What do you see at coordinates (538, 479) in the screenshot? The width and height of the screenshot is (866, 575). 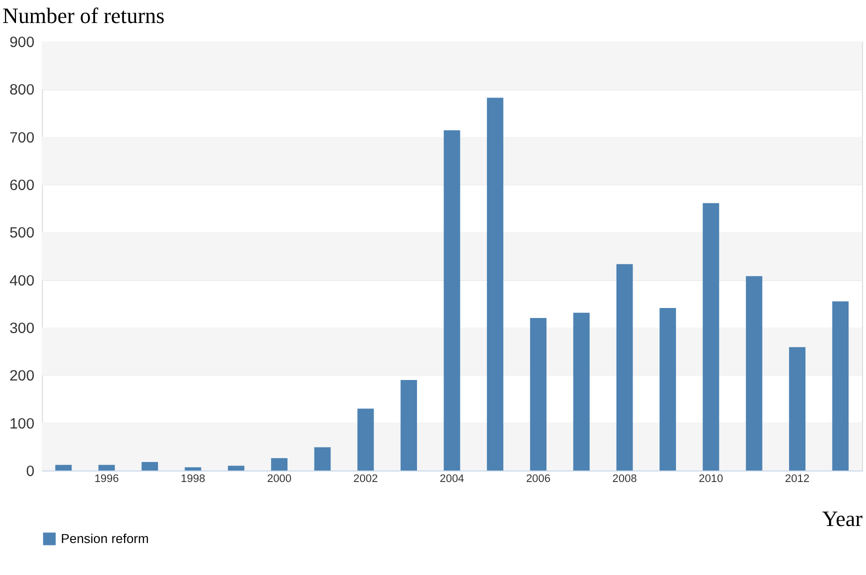 I see `x-tick-label: 2006` at bounding box center [538, 479].